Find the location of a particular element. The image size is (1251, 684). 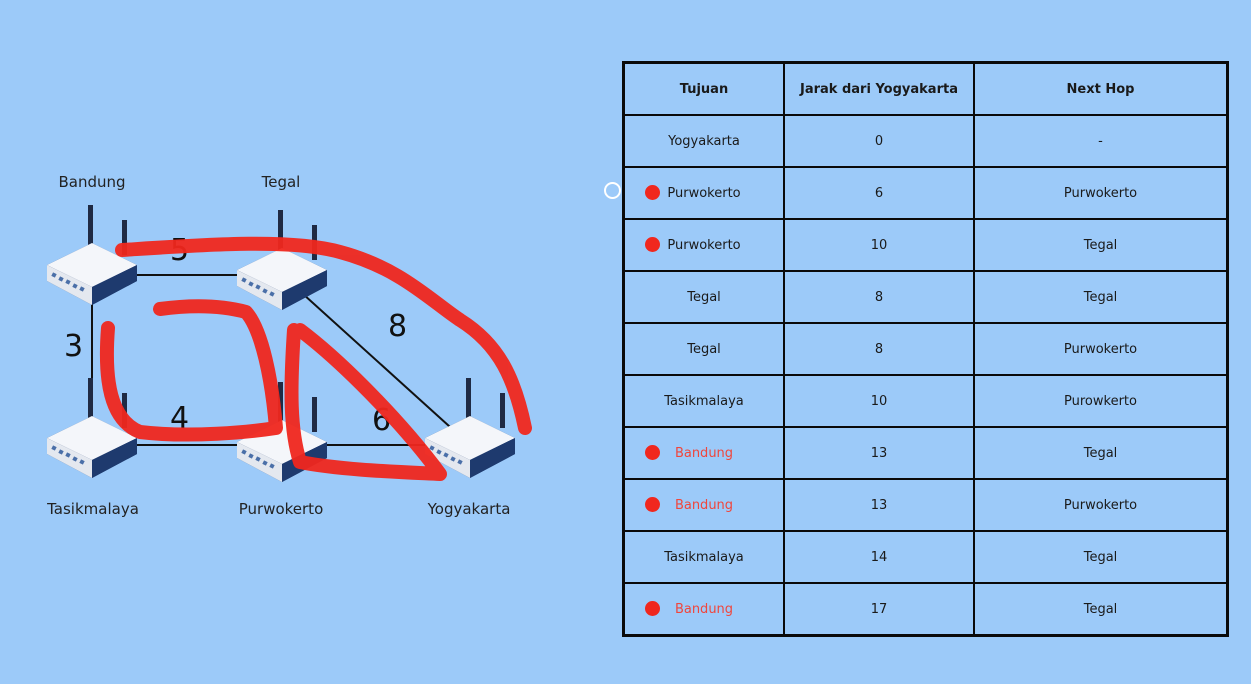

weight-tegal-yogyakarta: 8 is located at coordinates (397, 326).